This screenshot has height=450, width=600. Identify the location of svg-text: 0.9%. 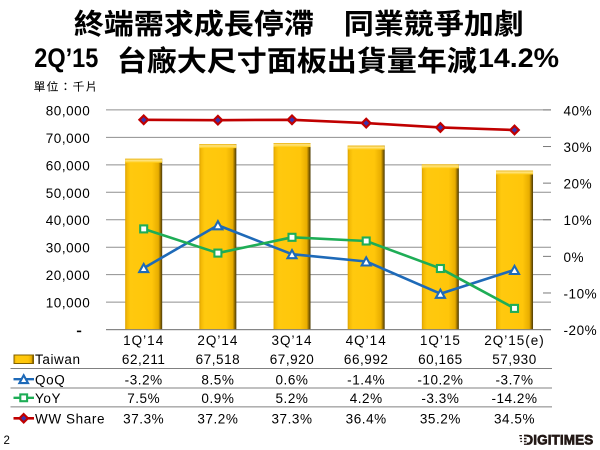
(217, 398).